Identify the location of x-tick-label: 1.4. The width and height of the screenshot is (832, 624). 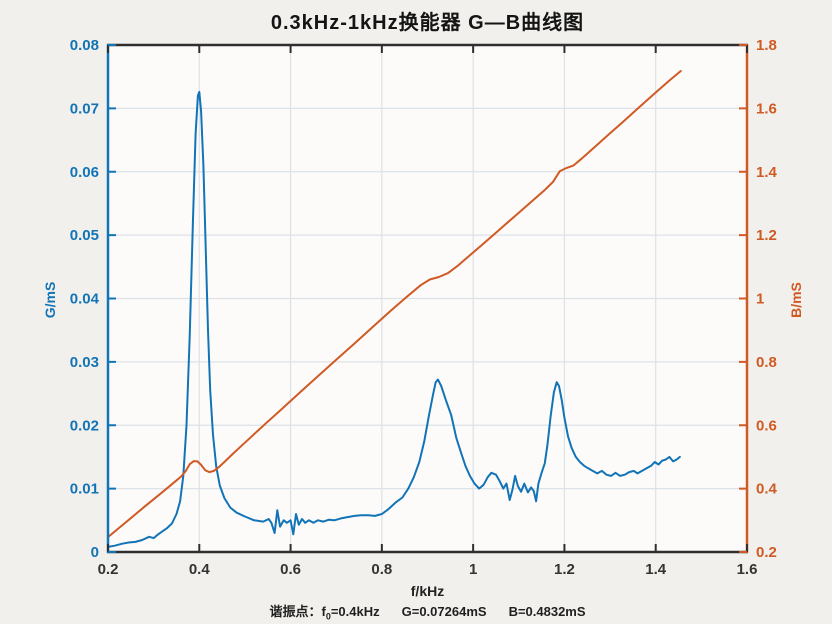
(656, 569).